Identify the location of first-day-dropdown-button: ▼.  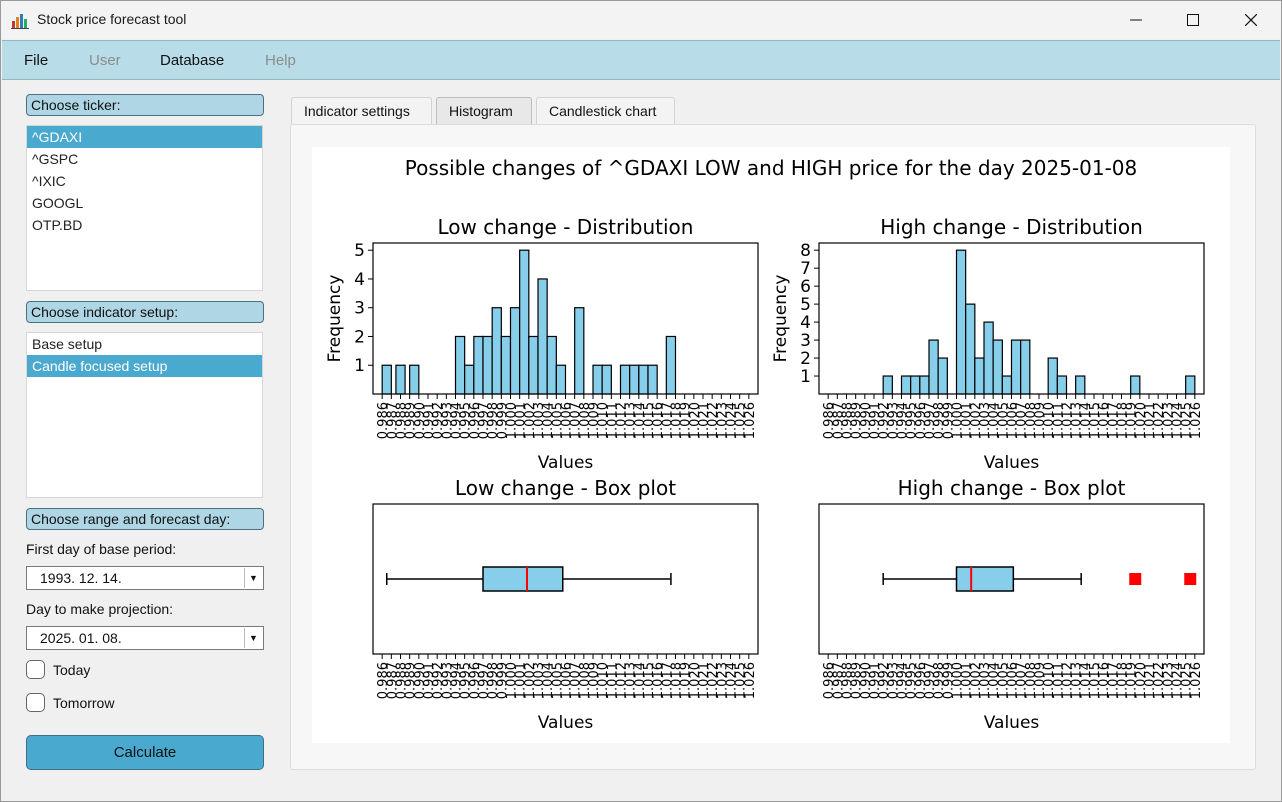
(253, 578).